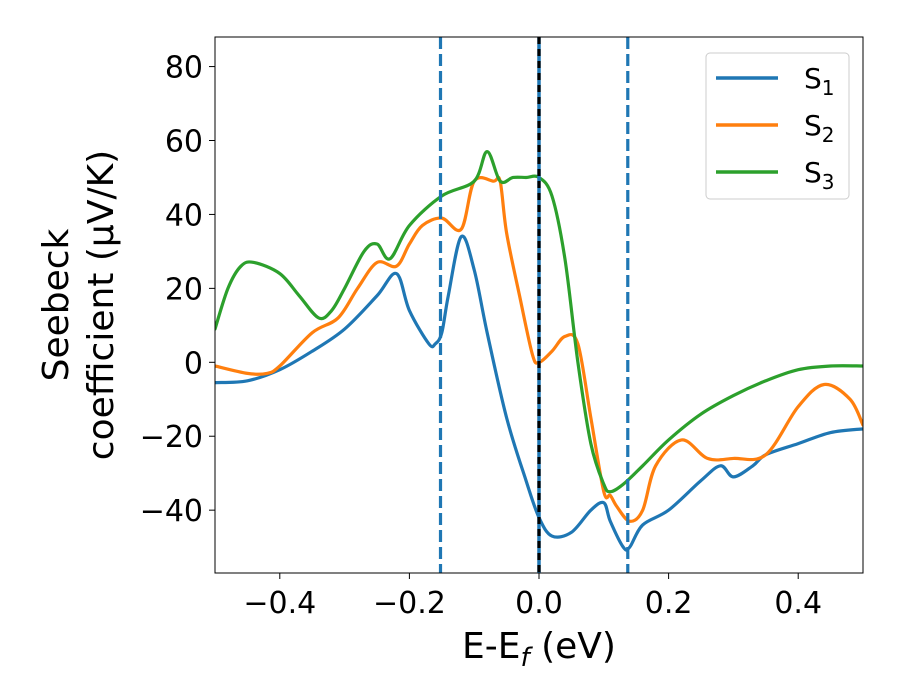 The width and height of the screenshot is (900, 700). What do you see at coordinates (409, 603) in the screenshot?
I see `x-tick-label: −0.2` at bounding box center [409, 603].